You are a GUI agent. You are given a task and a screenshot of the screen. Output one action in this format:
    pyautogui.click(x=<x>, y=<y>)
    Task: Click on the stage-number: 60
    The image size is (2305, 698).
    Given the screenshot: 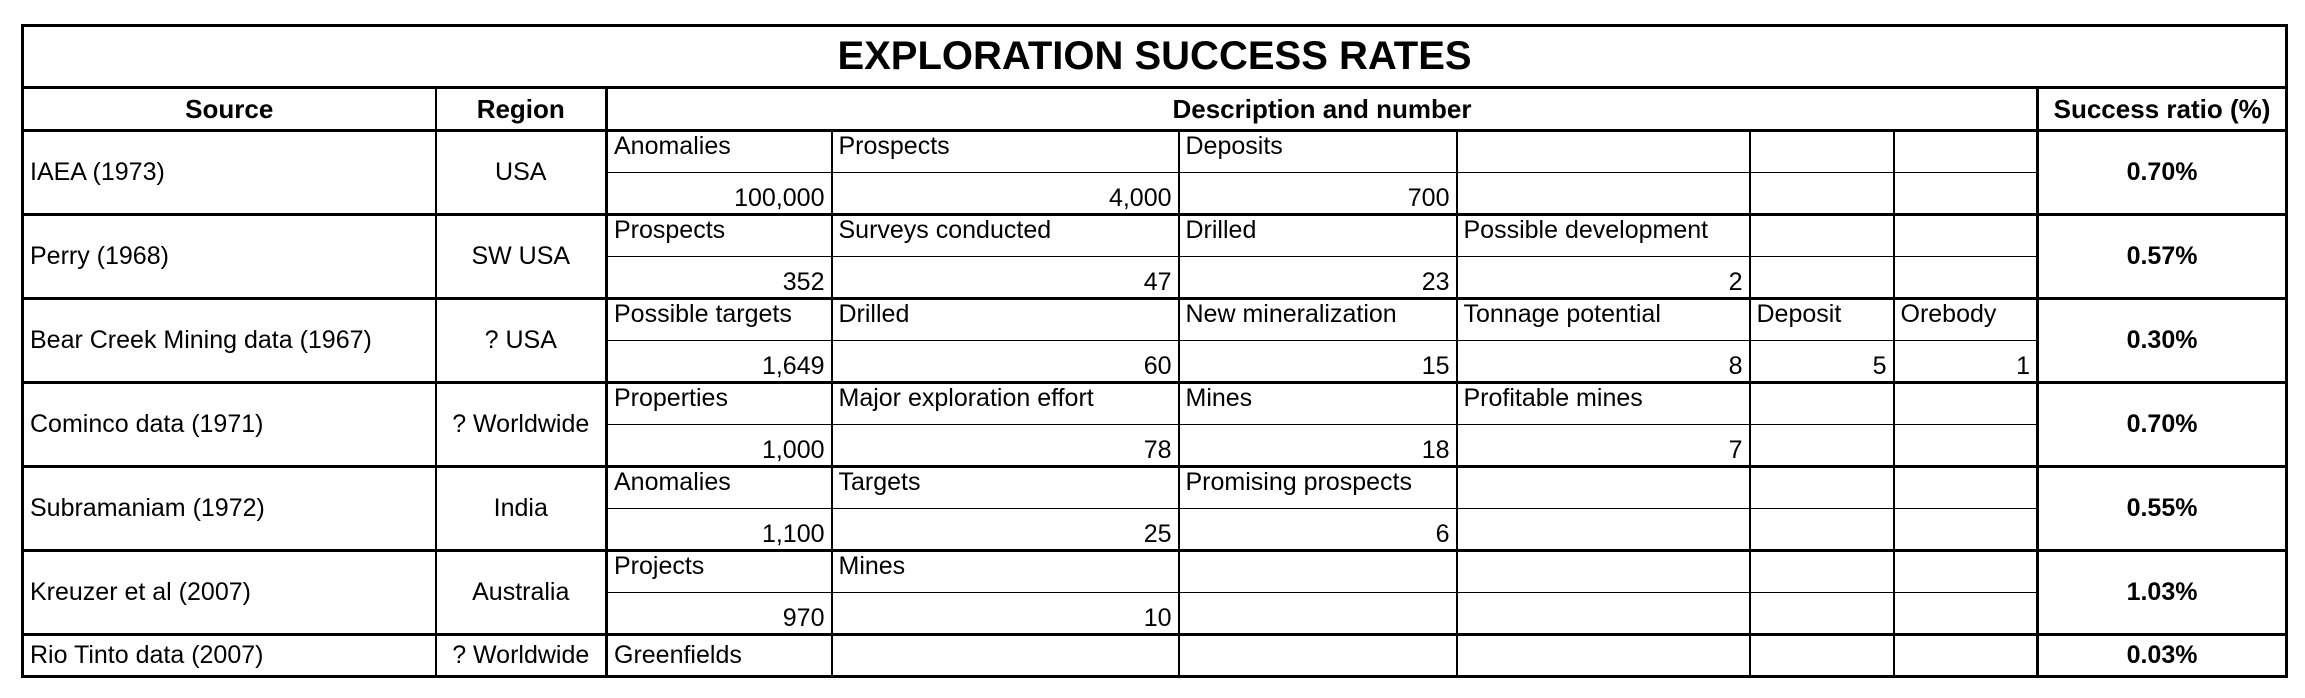 What is the action you would take?
    pyautogui.click(x=1005, y=362)
    